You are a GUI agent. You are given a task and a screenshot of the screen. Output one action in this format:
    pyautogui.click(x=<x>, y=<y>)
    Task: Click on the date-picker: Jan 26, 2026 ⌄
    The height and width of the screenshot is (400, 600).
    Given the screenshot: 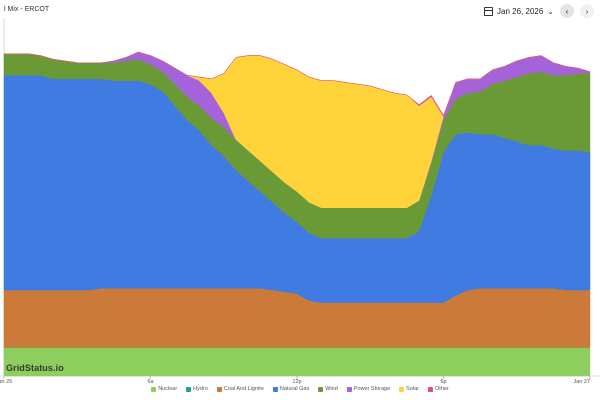 What is the action you would take?
    pyautogui.click(x=519, y=11)
    